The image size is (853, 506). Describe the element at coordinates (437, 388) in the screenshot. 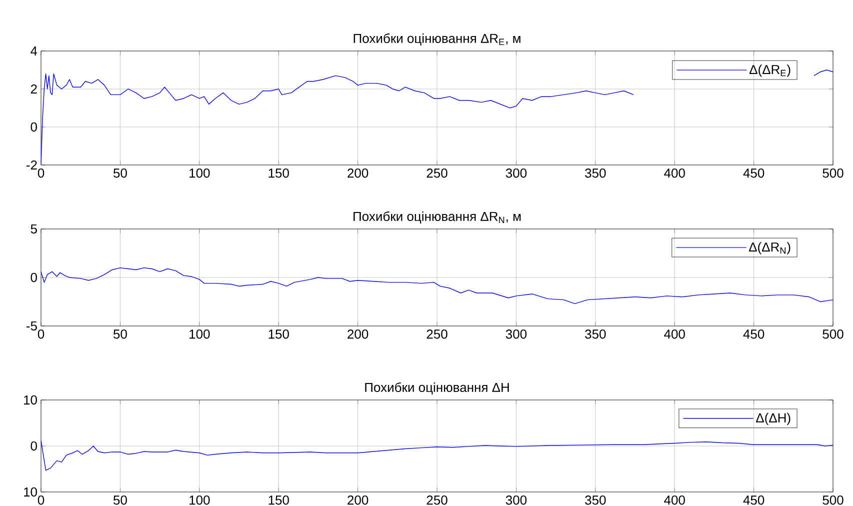

I see `chart-title: Похибки оцінювання ΔH` at that location.